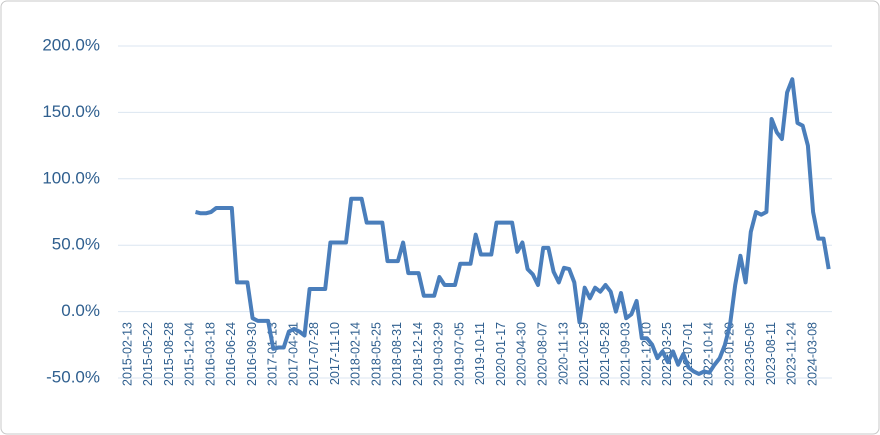  What do you see at coordinates (584, 354) in the screenshot?
I see `x-tick-label: 2021-02-19` at bounding box center [584, 354].